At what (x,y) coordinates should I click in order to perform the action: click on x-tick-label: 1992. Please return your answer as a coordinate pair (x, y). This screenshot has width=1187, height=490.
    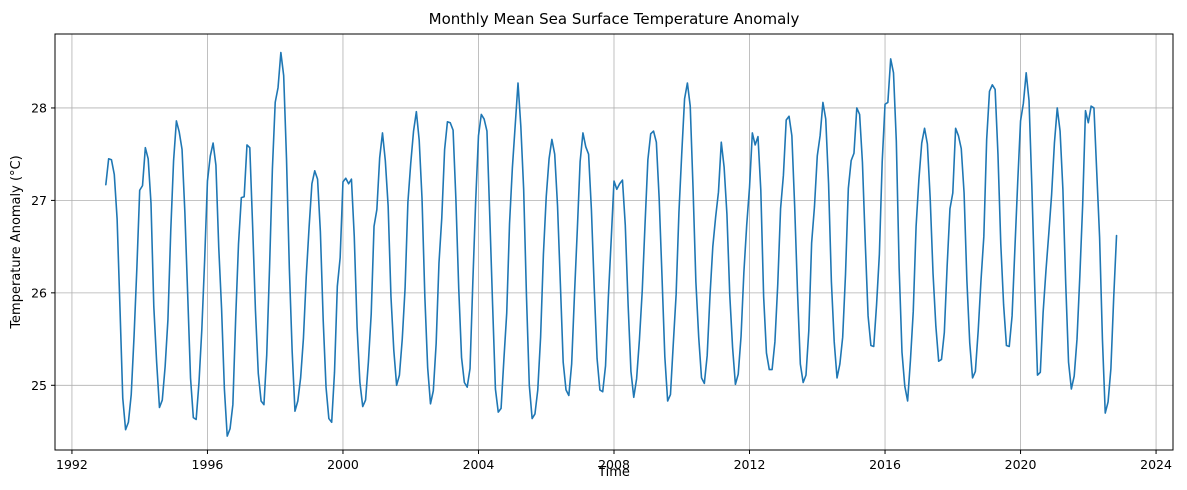
    Looking at the image, I should click on (72, 464).